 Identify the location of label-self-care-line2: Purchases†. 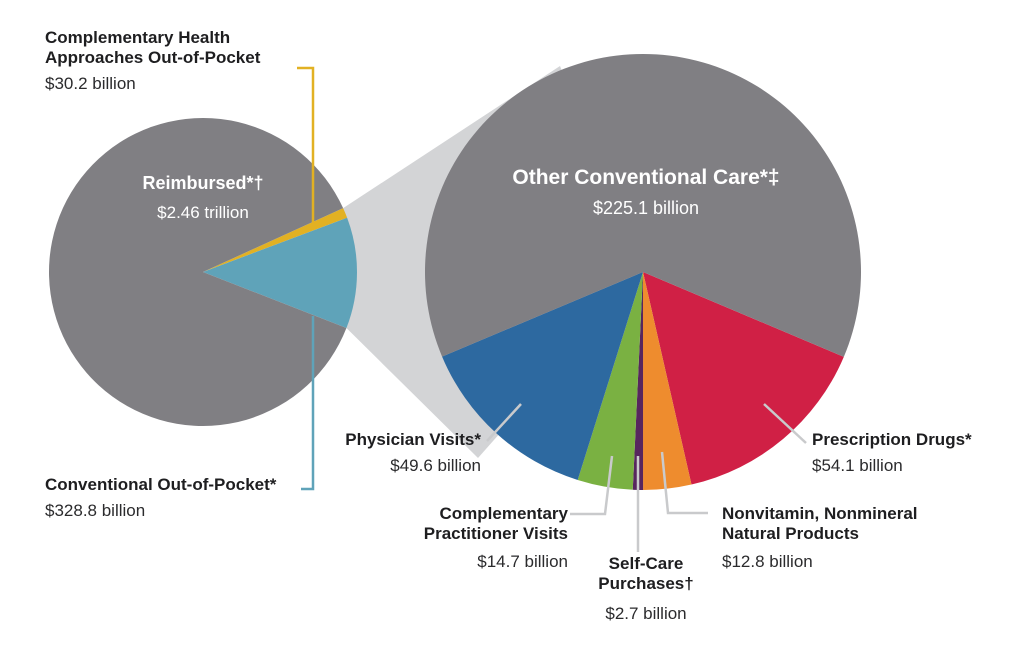
(646, 583).